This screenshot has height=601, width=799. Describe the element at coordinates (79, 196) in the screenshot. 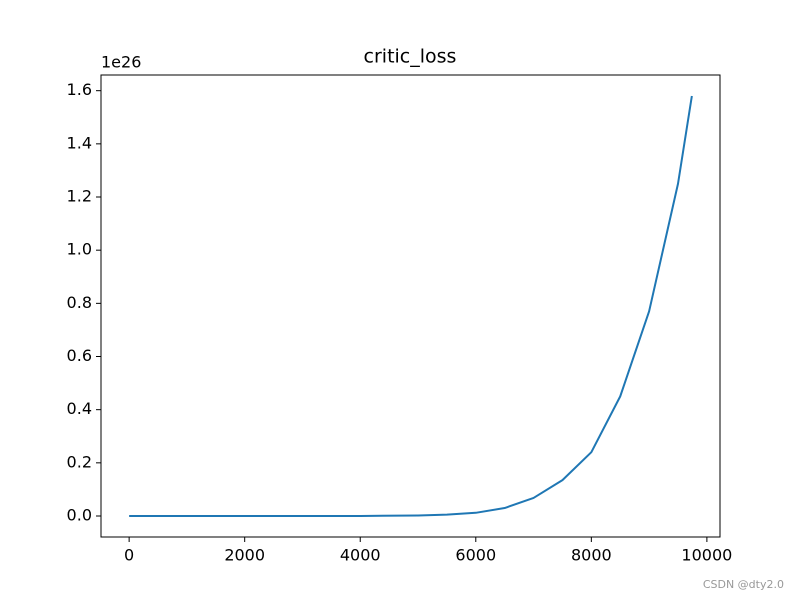

I see `y-tick-label: 1.2` at that location.